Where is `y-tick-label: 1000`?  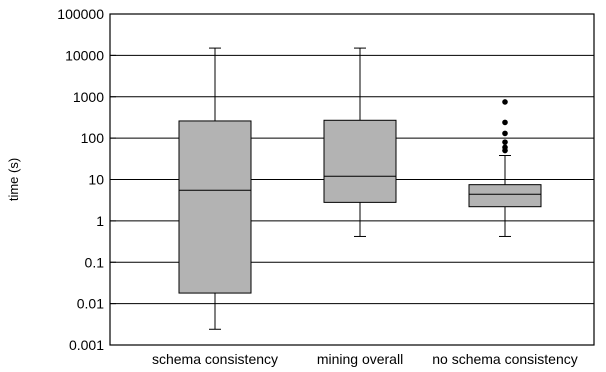
y-tick-label: 1000 is located at coordinates (88, 97).